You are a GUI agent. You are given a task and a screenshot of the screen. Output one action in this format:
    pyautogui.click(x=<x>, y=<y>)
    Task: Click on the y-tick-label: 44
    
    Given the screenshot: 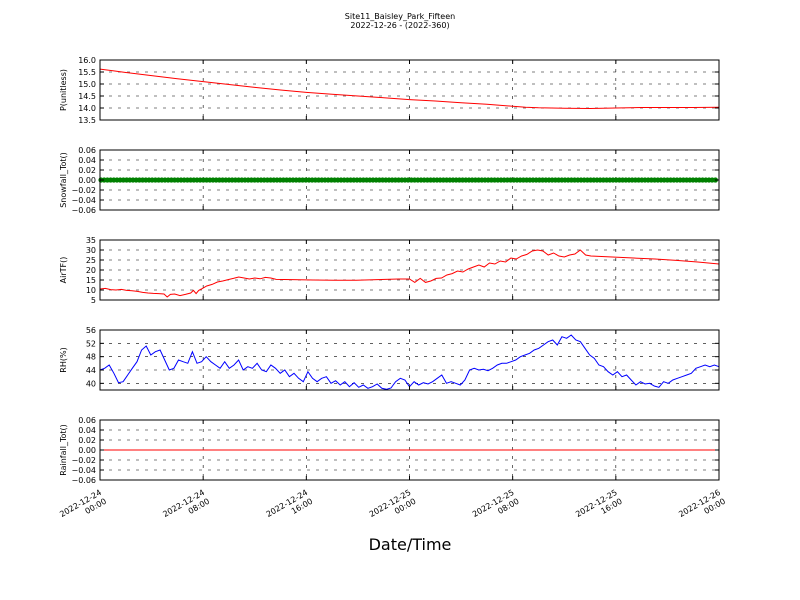 What is the action you would take?
    pyautogui.click(x=91, y=370)
    